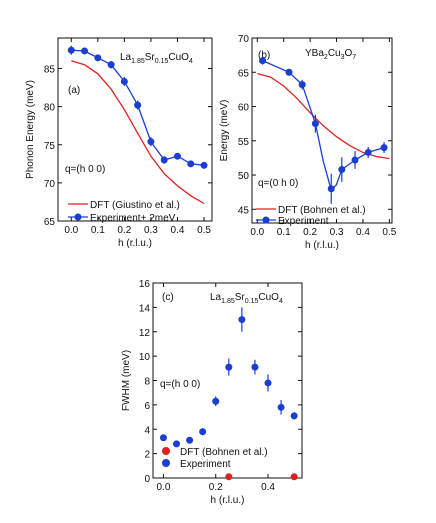 The width and height of the screenshot is (436, 523). What do you see at coordinates (126, 57) in the screenshot?
I see `formula-part: La` at bounding box center [126, 57].